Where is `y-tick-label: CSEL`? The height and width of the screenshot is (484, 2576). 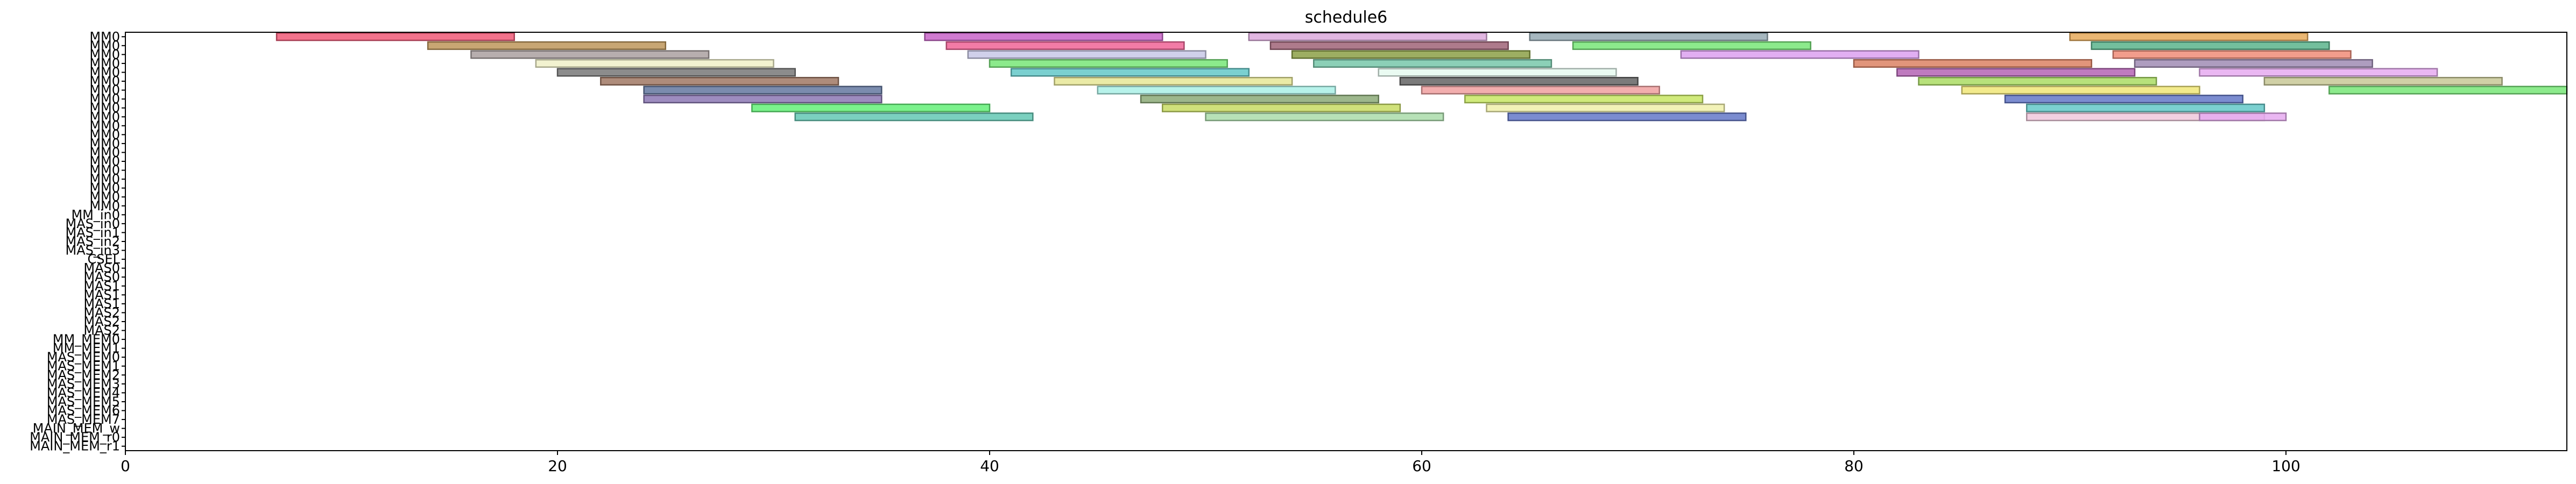
y-tick-label: CSEL is located at coordinates (103, 259).